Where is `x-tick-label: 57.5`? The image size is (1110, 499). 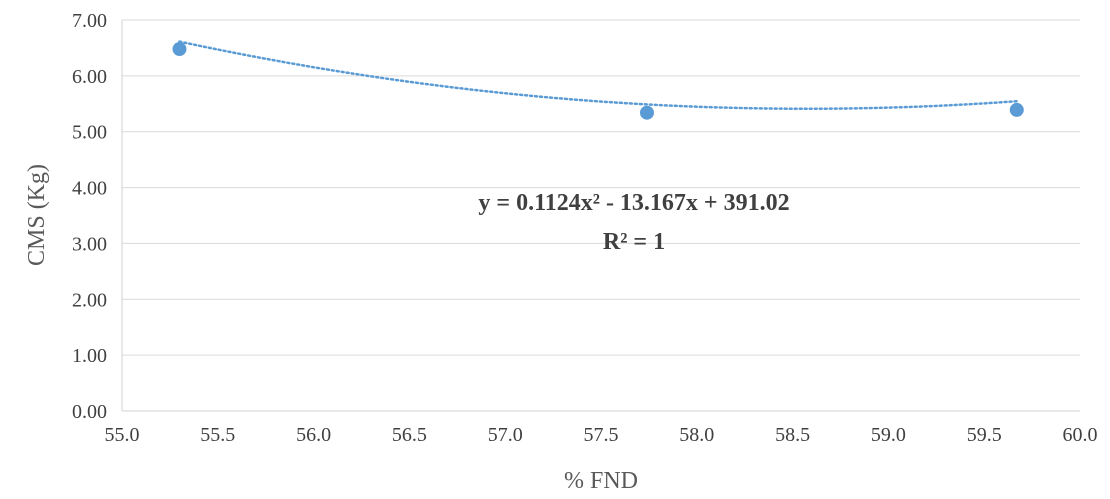
x-tick-label: 57.5 is located at coordinates (601, 435).